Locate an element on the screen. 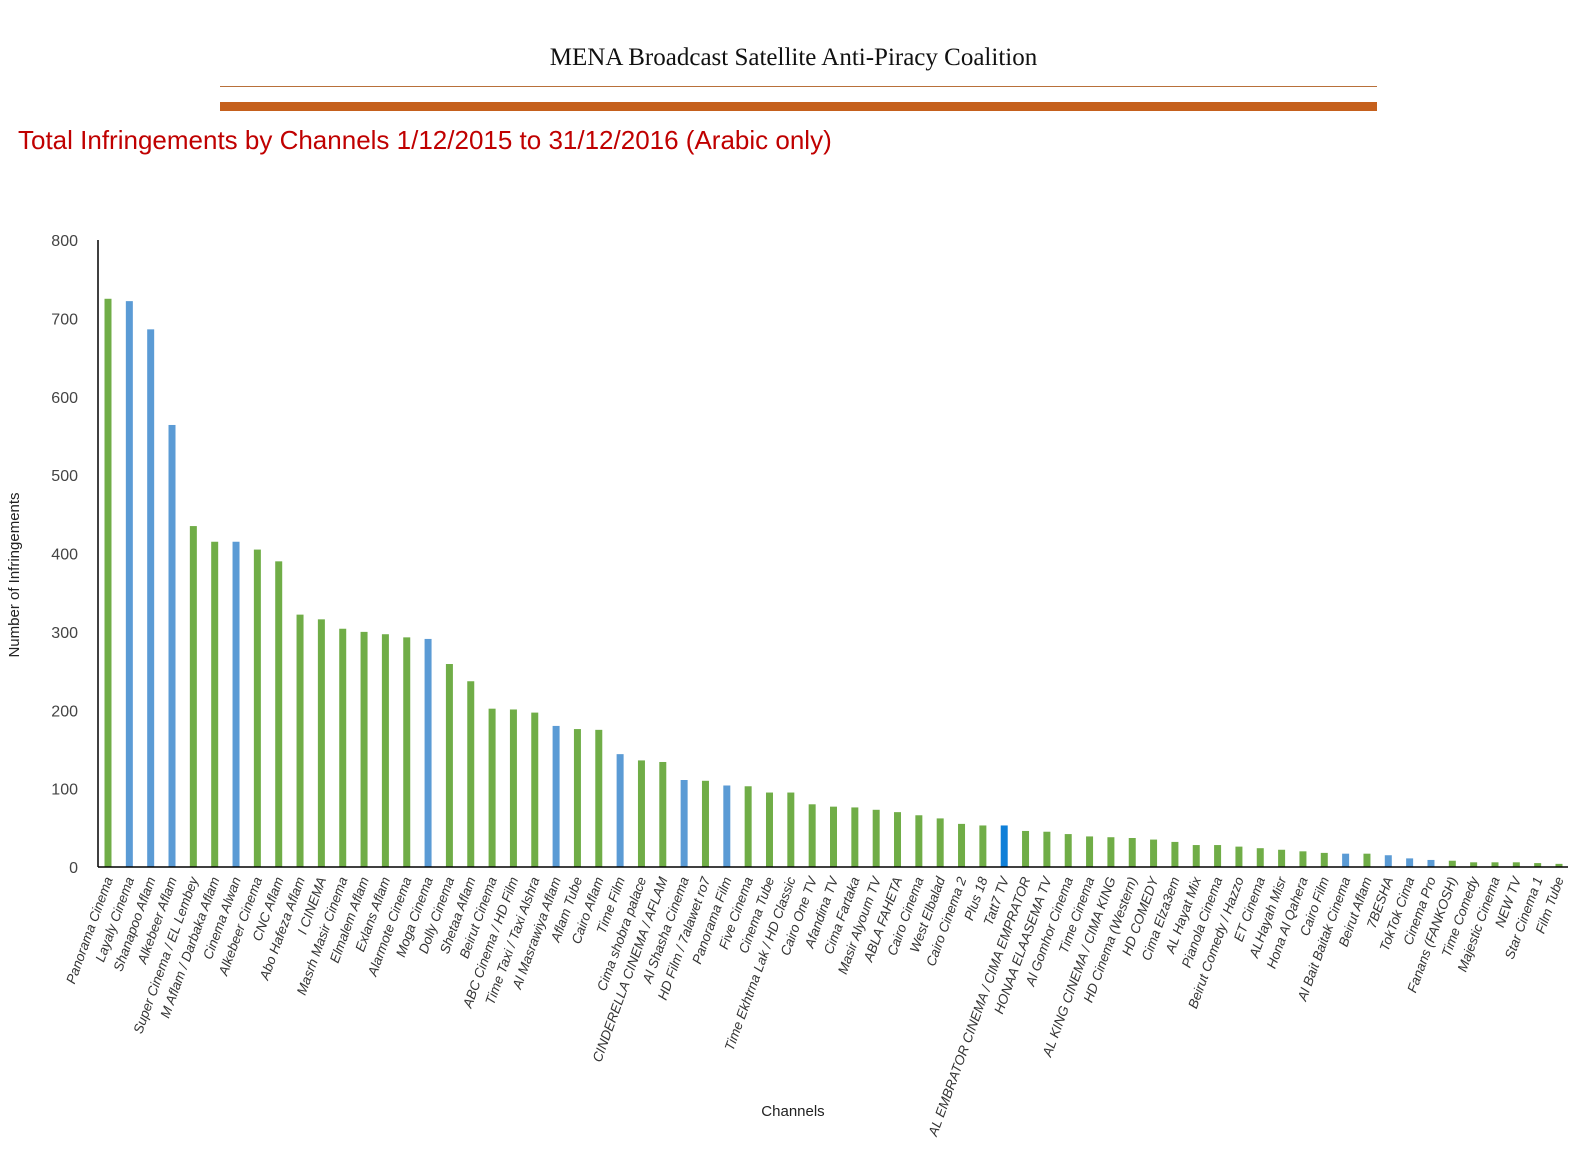 The height and width of the screenshot is (1155, 1587). y-tick-label: 500 is located at coordinates (64, 476).